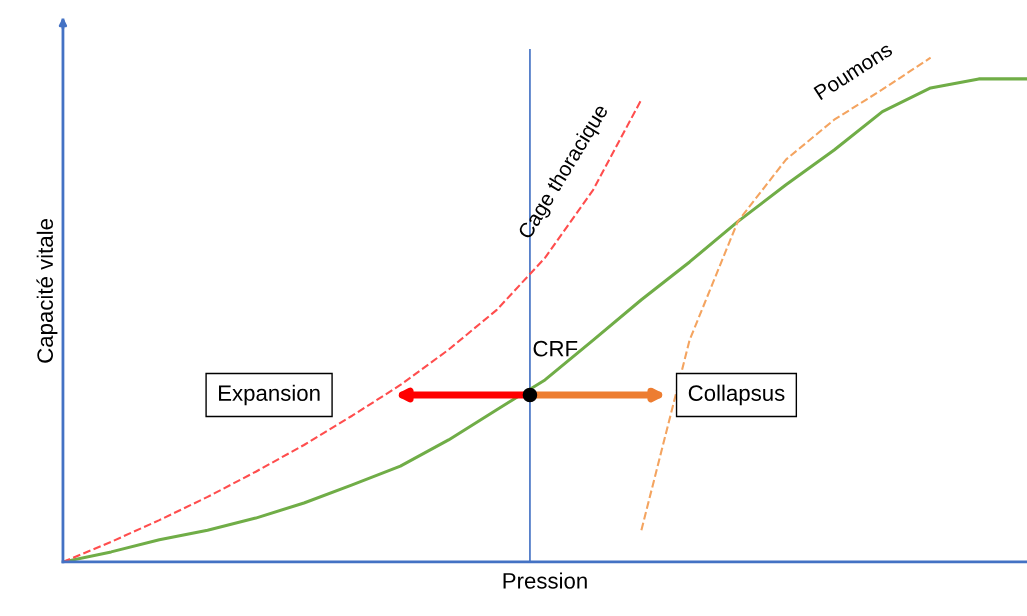  Describe the element at coordinates (545, 580) in the screenshot. I see `x-axis-title: Pression` at that location.